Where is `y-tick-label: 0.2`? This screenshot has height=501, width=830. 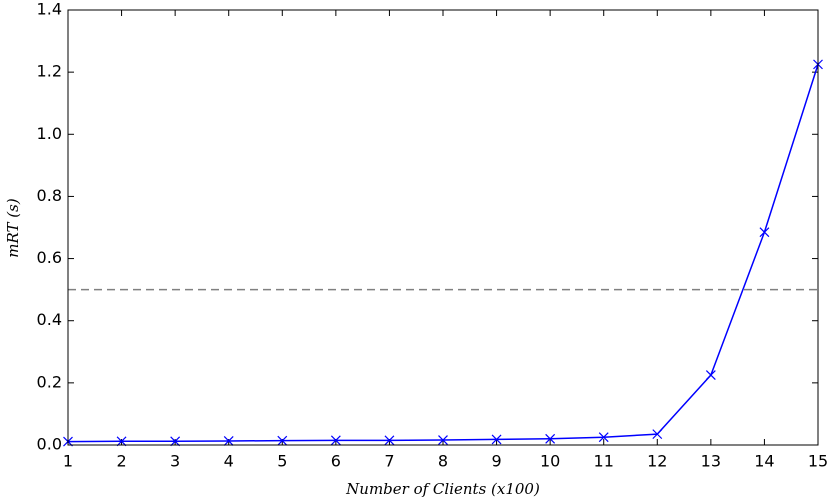
y-tick-label: 0.2 is located at coordinates (49, 381).